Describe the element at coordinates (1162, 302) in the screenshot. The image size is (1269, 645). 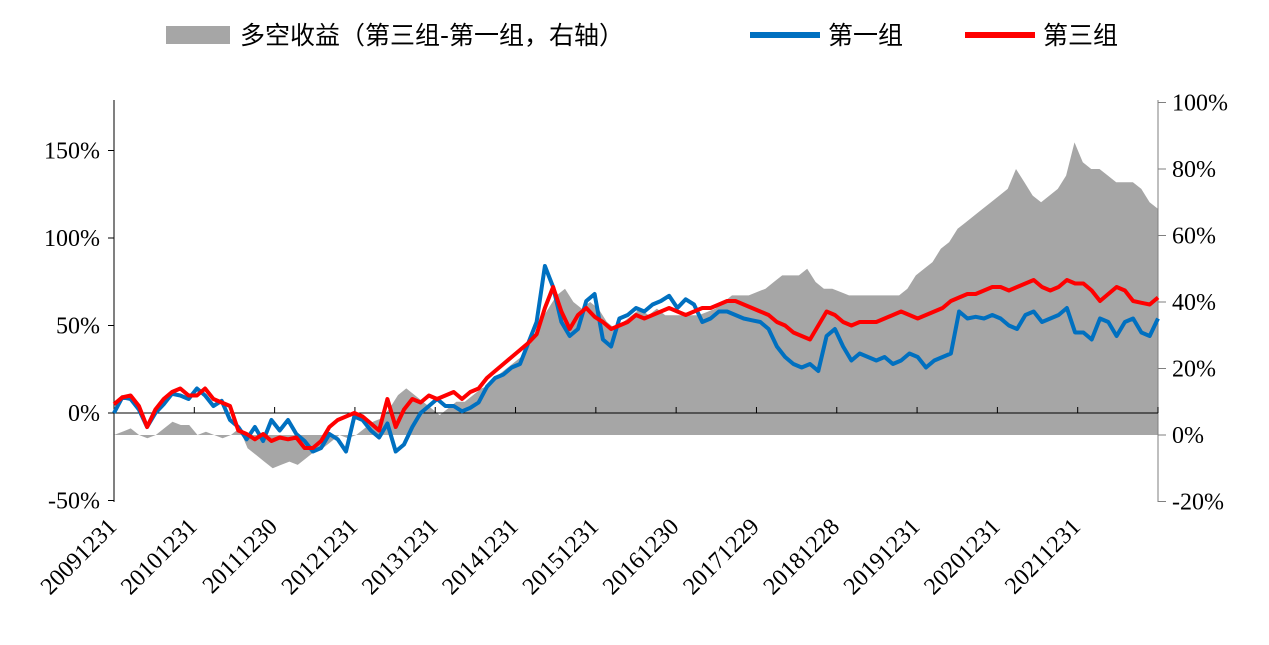
I see `right-axis-ticks` at that location.